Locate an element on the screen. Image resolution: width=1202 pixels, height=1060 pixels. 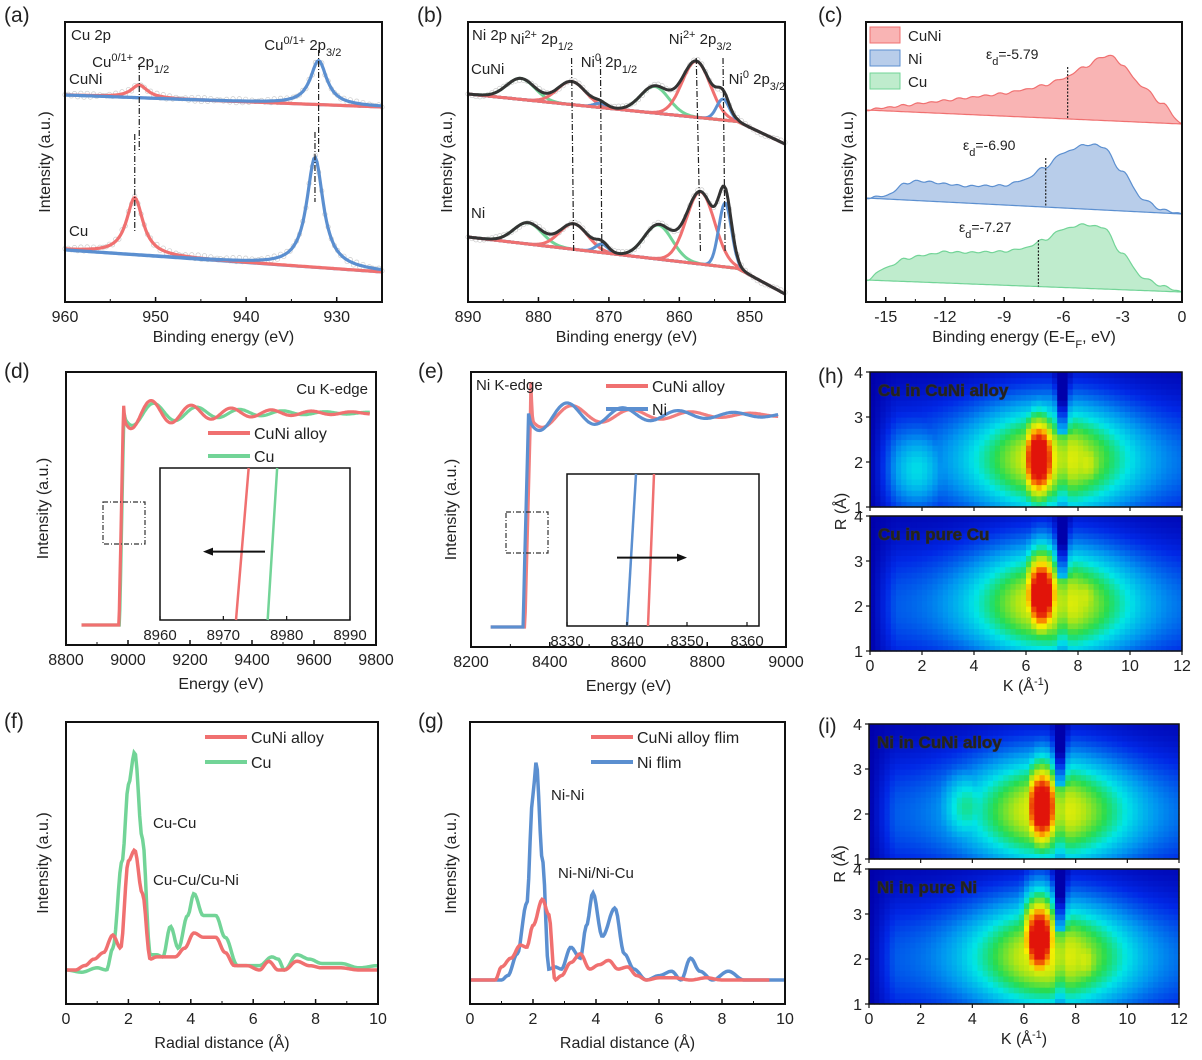
x-tick-label: 880 is located at coordinates (538, 317).